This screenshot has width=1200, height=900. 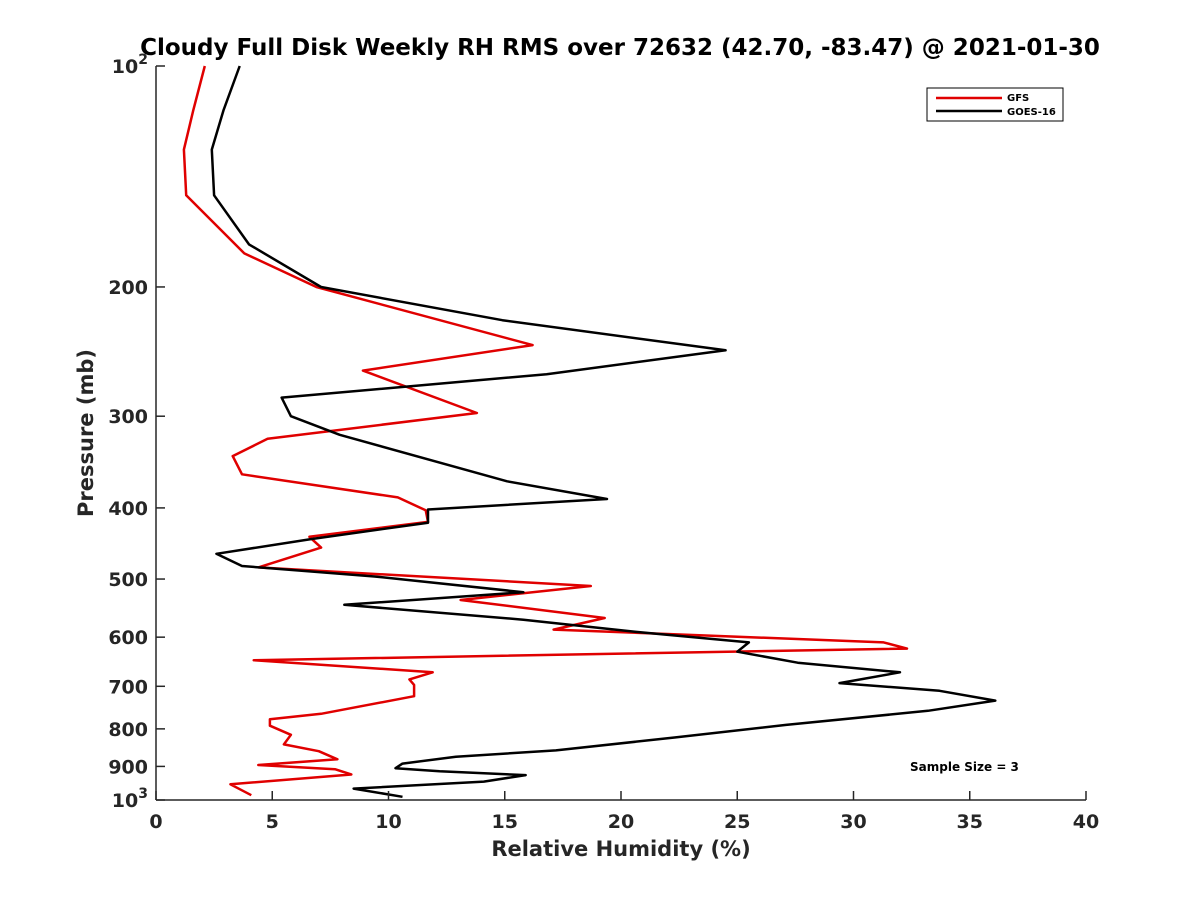 I want to click on y-tick-label: 500, so click(x=128, y=580).